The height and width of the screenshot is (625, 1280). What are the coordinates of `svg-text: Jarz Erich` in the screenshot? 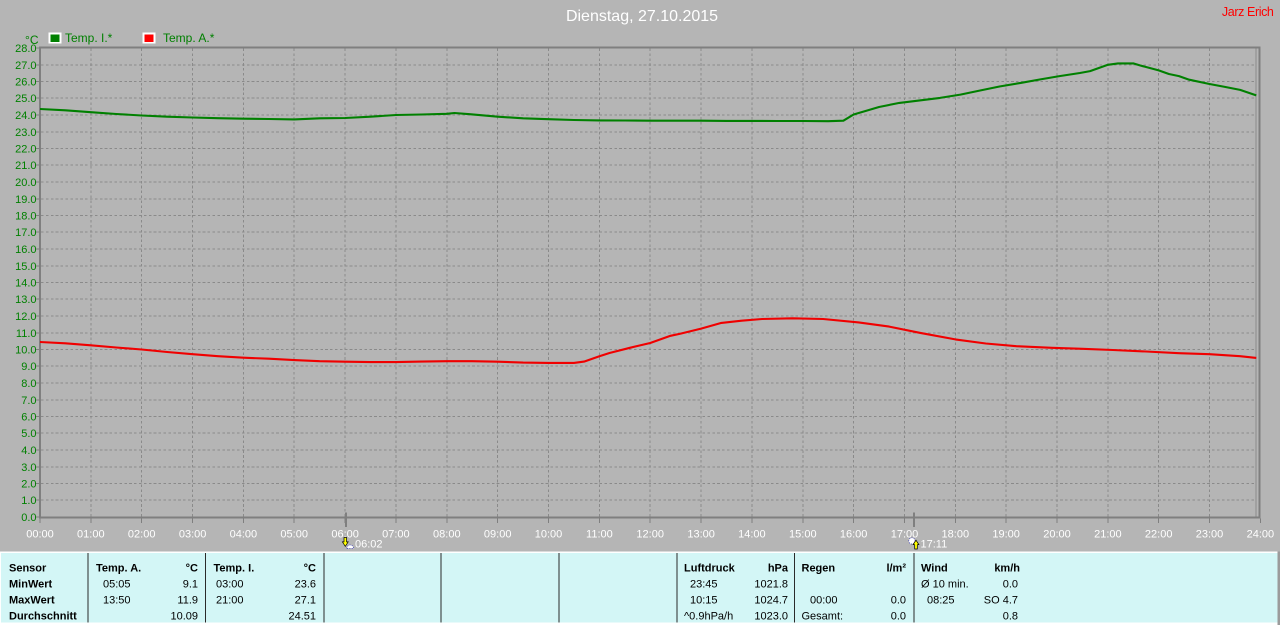 It's located at (1248, 12).